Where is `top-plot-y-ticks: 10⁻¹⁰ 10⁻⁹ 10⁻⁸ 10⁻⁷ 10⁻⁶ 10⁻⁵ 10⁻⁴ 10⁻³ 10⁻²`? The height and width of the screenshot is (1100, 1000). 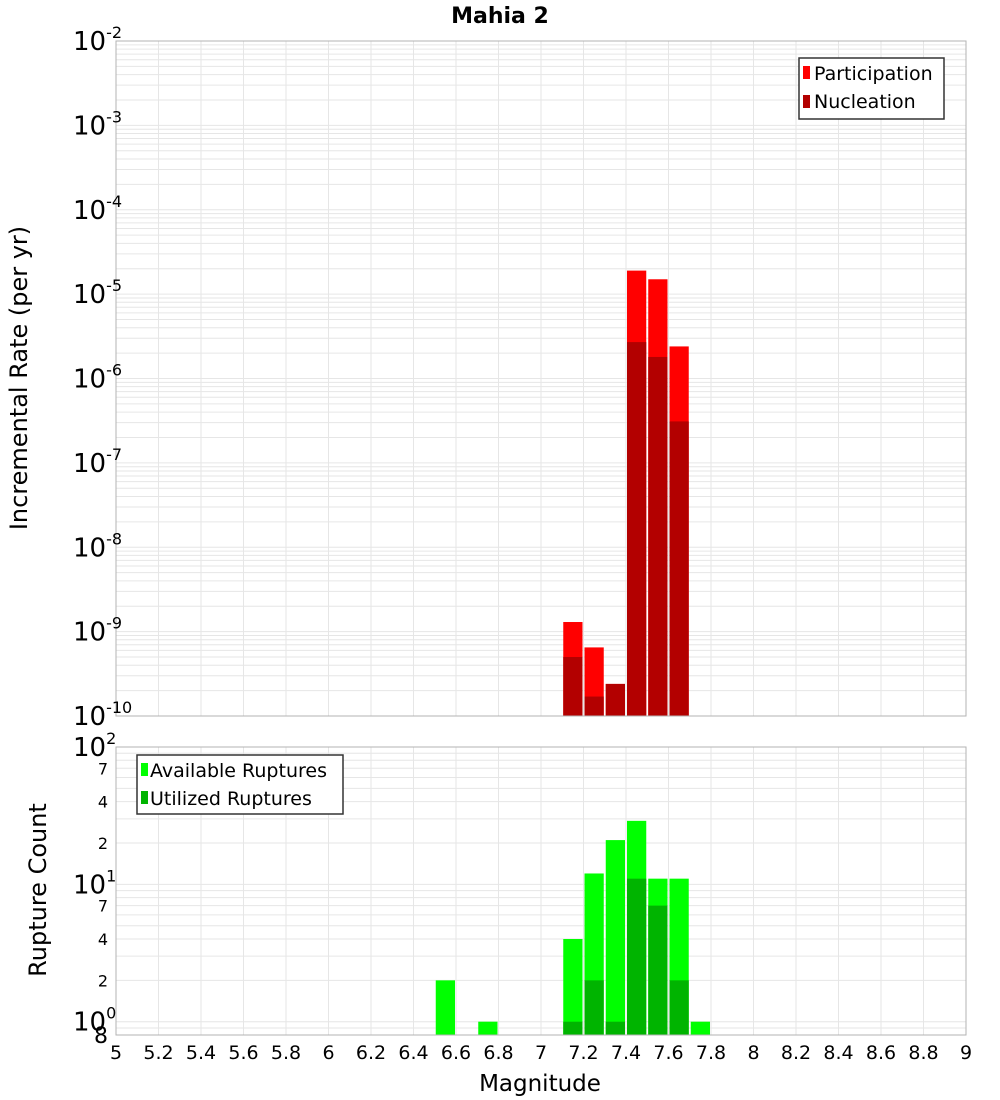 top-plot-y-ticks: 10⁻¹⁰ 10⁻⁹ 10⁻⁸ 10⁻⁷ 10⁻⁶ 10⁻⁵ 10⁻⁴ 10⁻³ 10⁻² is located at coordinates (102, 377).